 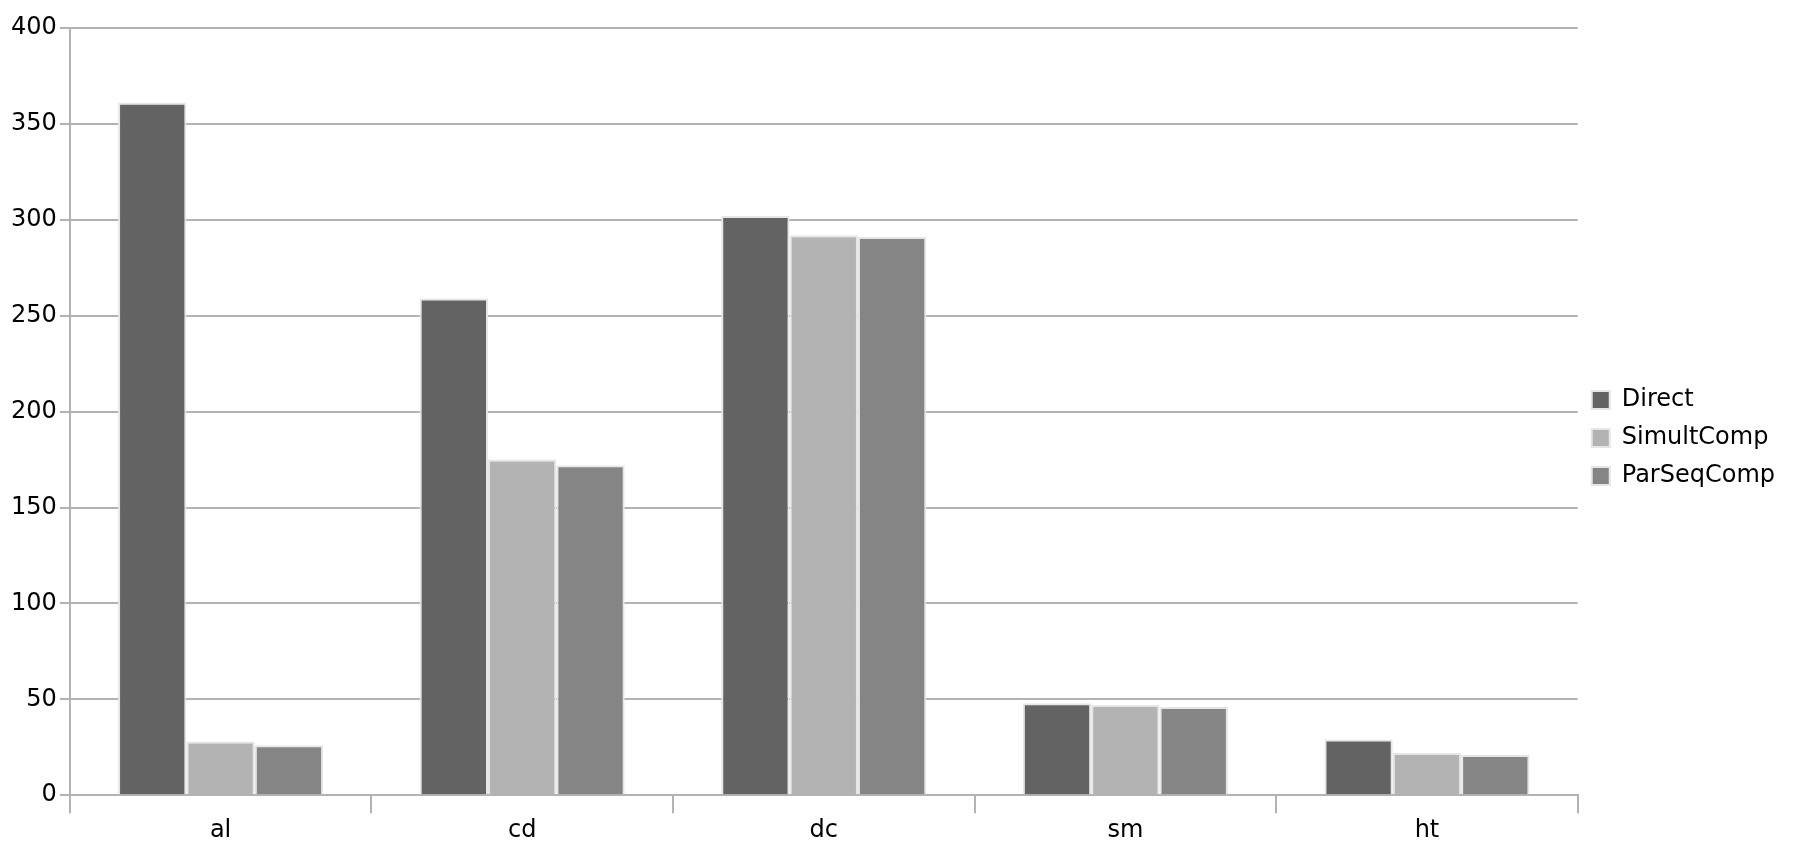 I want to click on x-tick-label: dc, so click(x=823, y=828).